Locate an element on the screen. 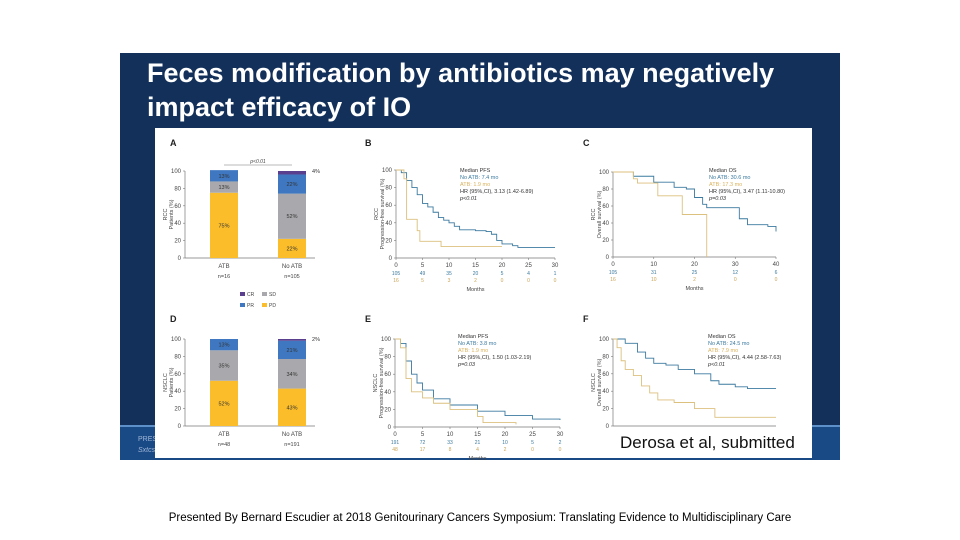  y-axis-label: NSCLC is located at coordinates (594, 382).